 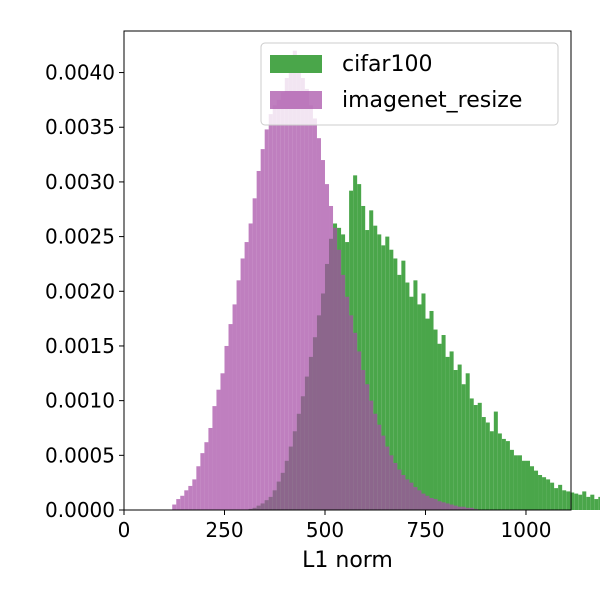 What do you see at coordinates (526, 530) in the screenshot?
I see `x-tick-label: 1000` at bounding box center [526, 530].